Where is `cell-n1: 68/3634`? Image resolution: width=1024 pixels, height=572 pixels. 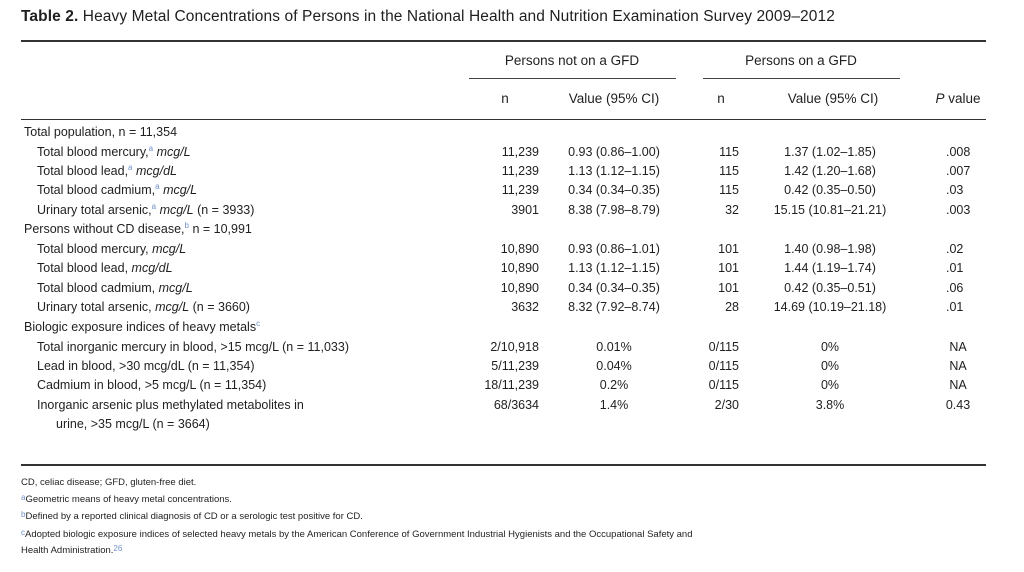 cell-n1: 68/3634 is located at coordinates (516, 405).